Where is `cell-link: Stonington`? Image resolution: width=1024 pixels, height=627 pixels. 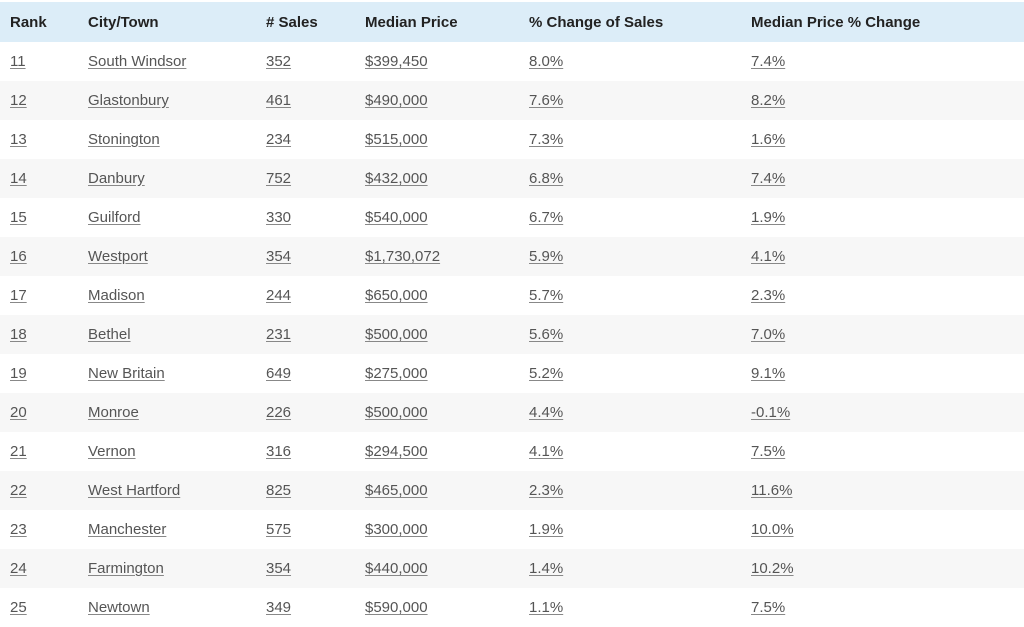 cell-link: Stonington is located at coordinates (124, 139).